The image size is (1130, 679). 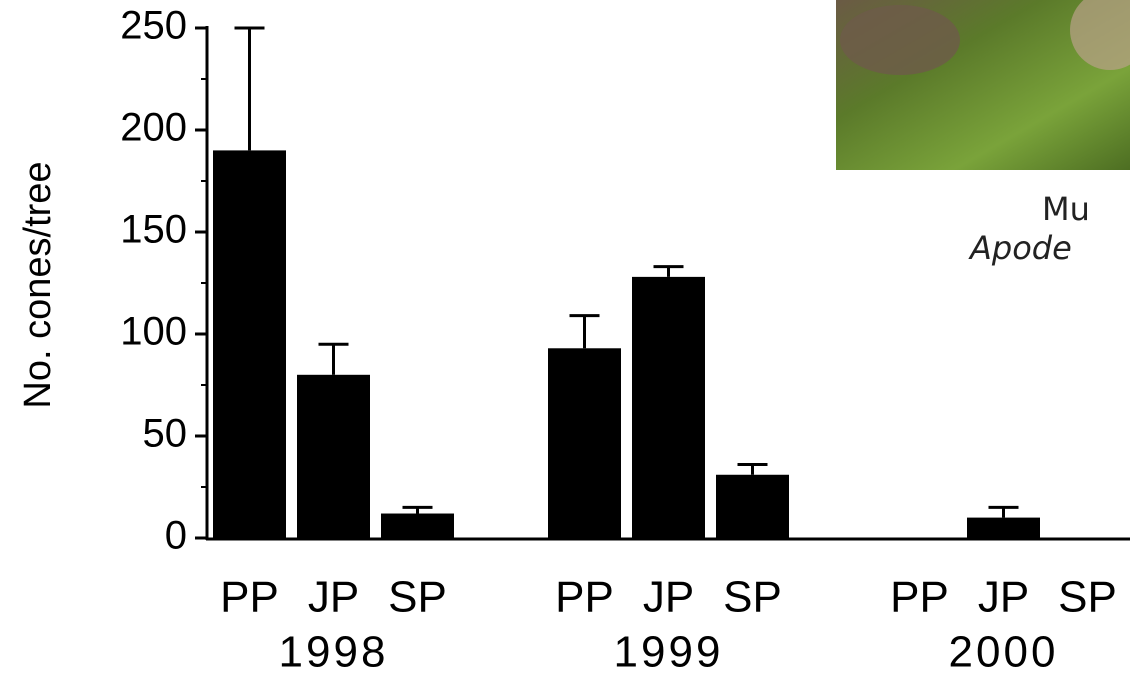 What do you see at coordinates (900, 40) in the screenshot?
I see `photo-rock` at bounding box center [900, 40].